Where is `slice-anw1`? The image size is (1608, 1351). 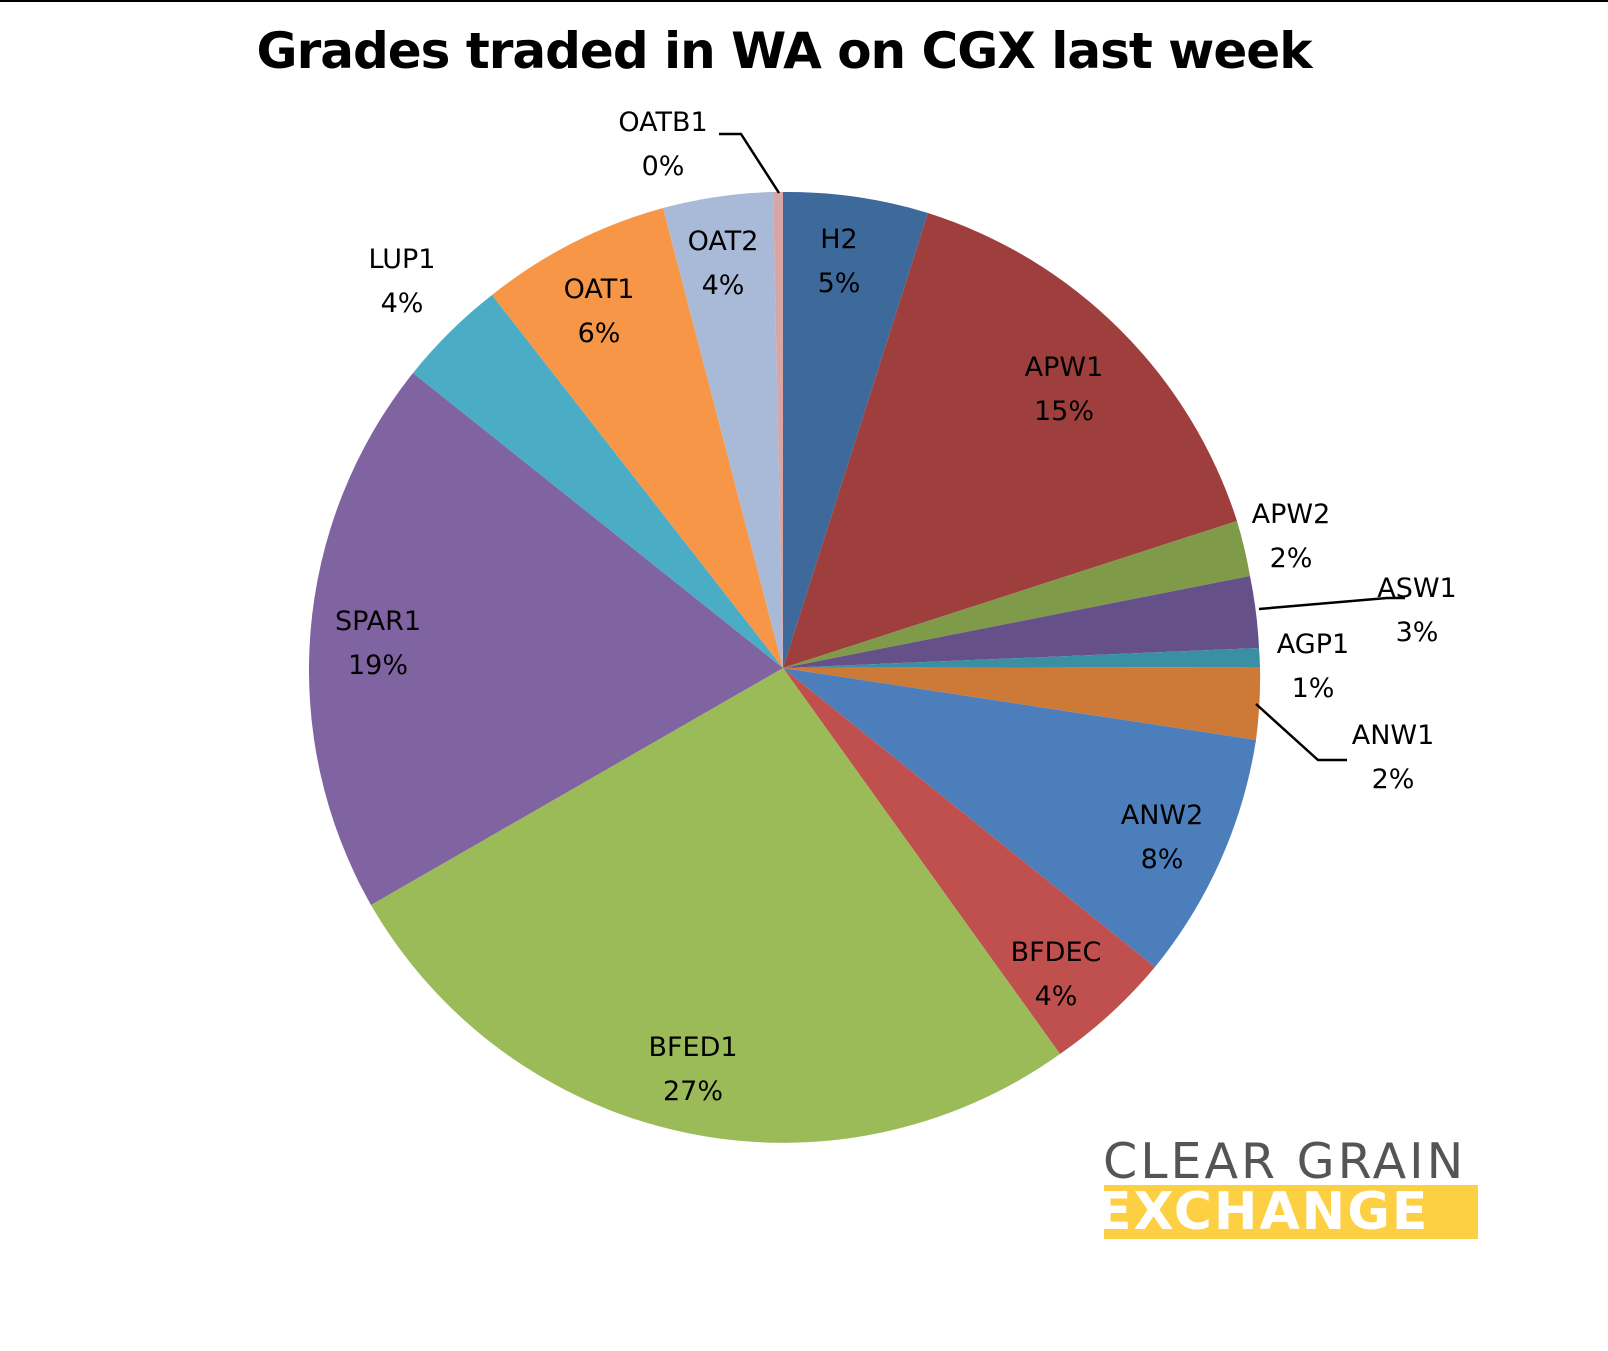 slice-anw1 is located at coordinates (1022, 703).